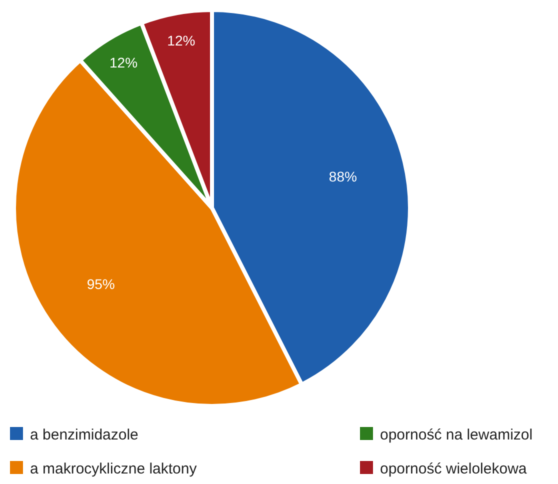 The width and height of the screenshot is (558, 484). What do you see at coordinates (454, 469) in the screenshot?
I see `legend-label: oporność wielolekowa` at bounding box center [454, 469].